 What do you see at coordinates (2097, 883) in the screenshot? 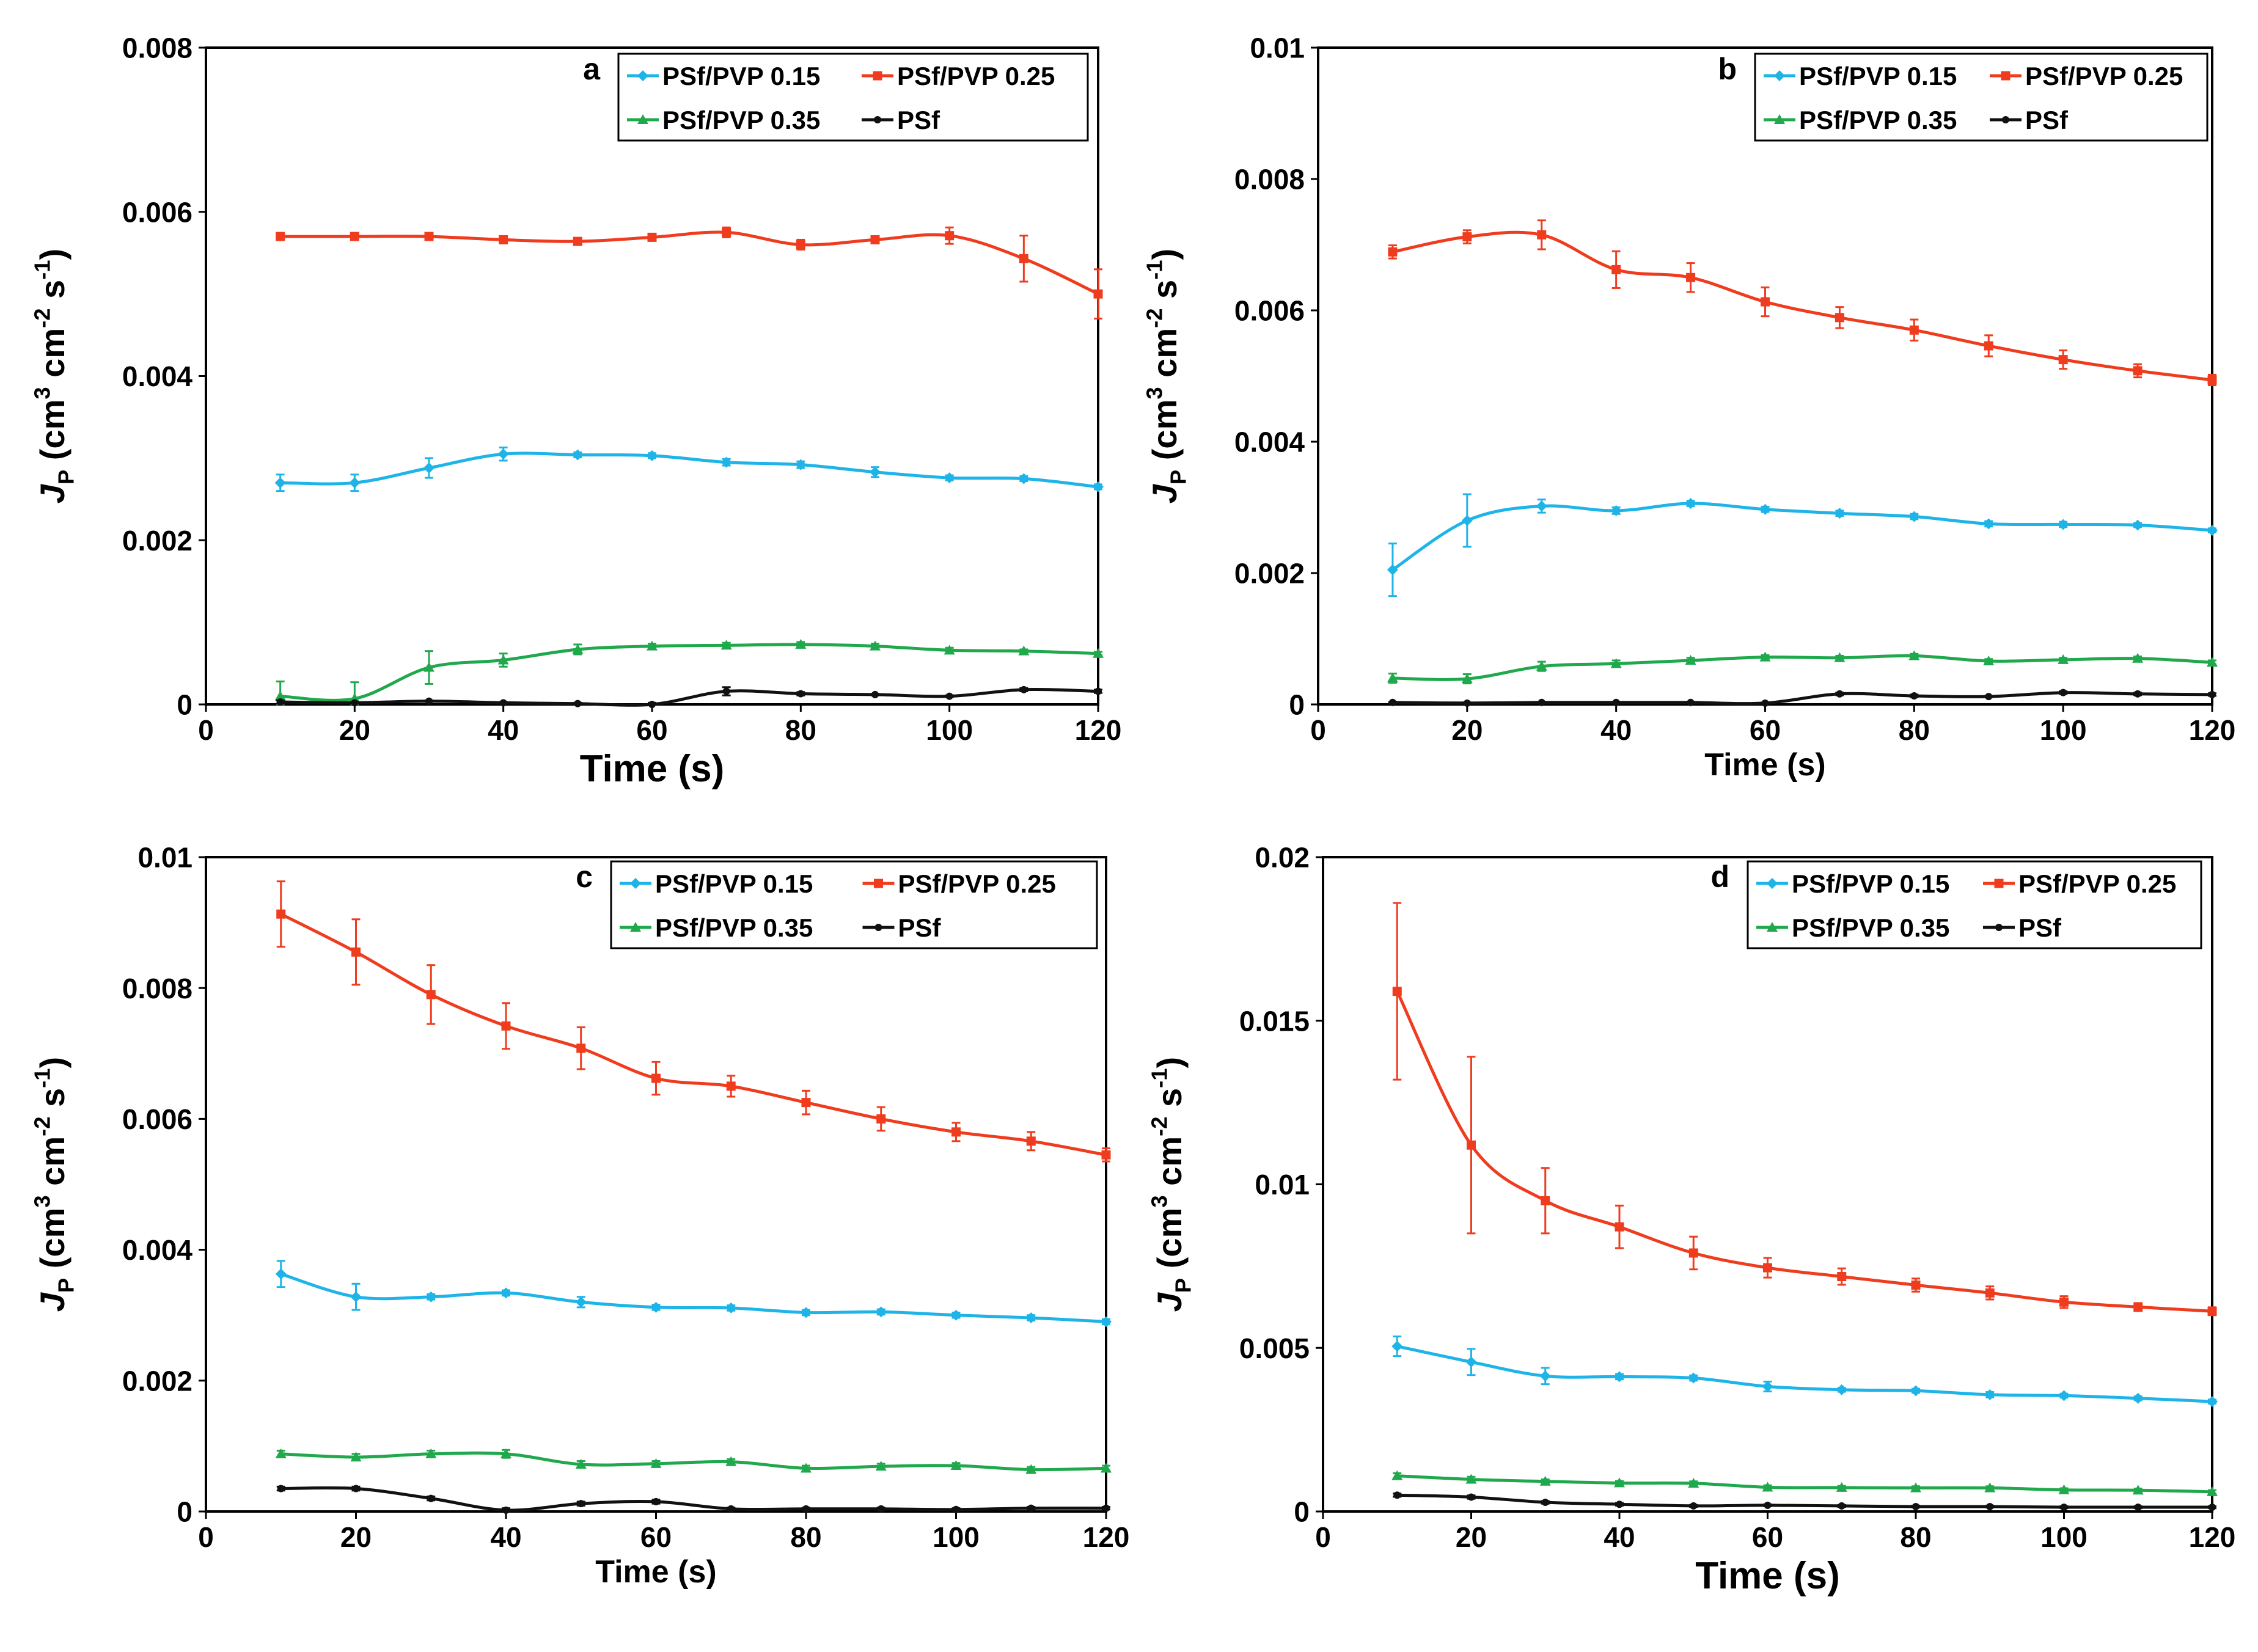
I see `legend-label: PSf/PVP 0.25` at bounding box center [2097, 883].